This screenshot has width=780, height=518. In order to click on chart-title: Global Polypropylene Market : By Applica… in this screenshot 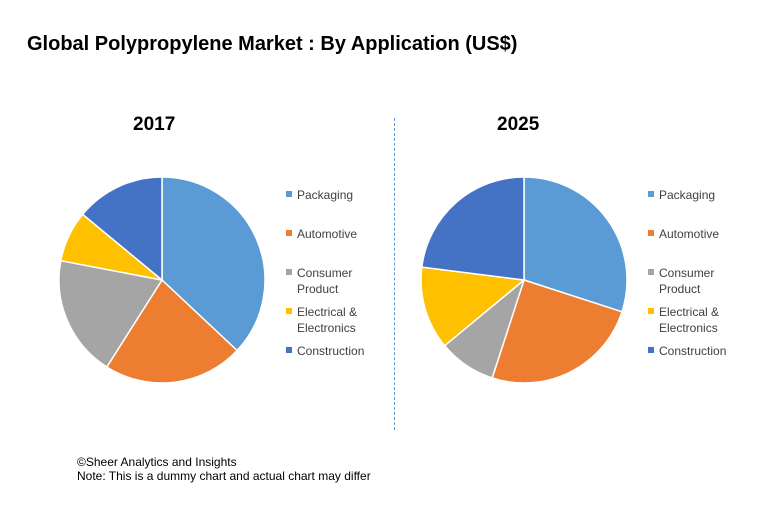, I will do `click(272, 44)`.